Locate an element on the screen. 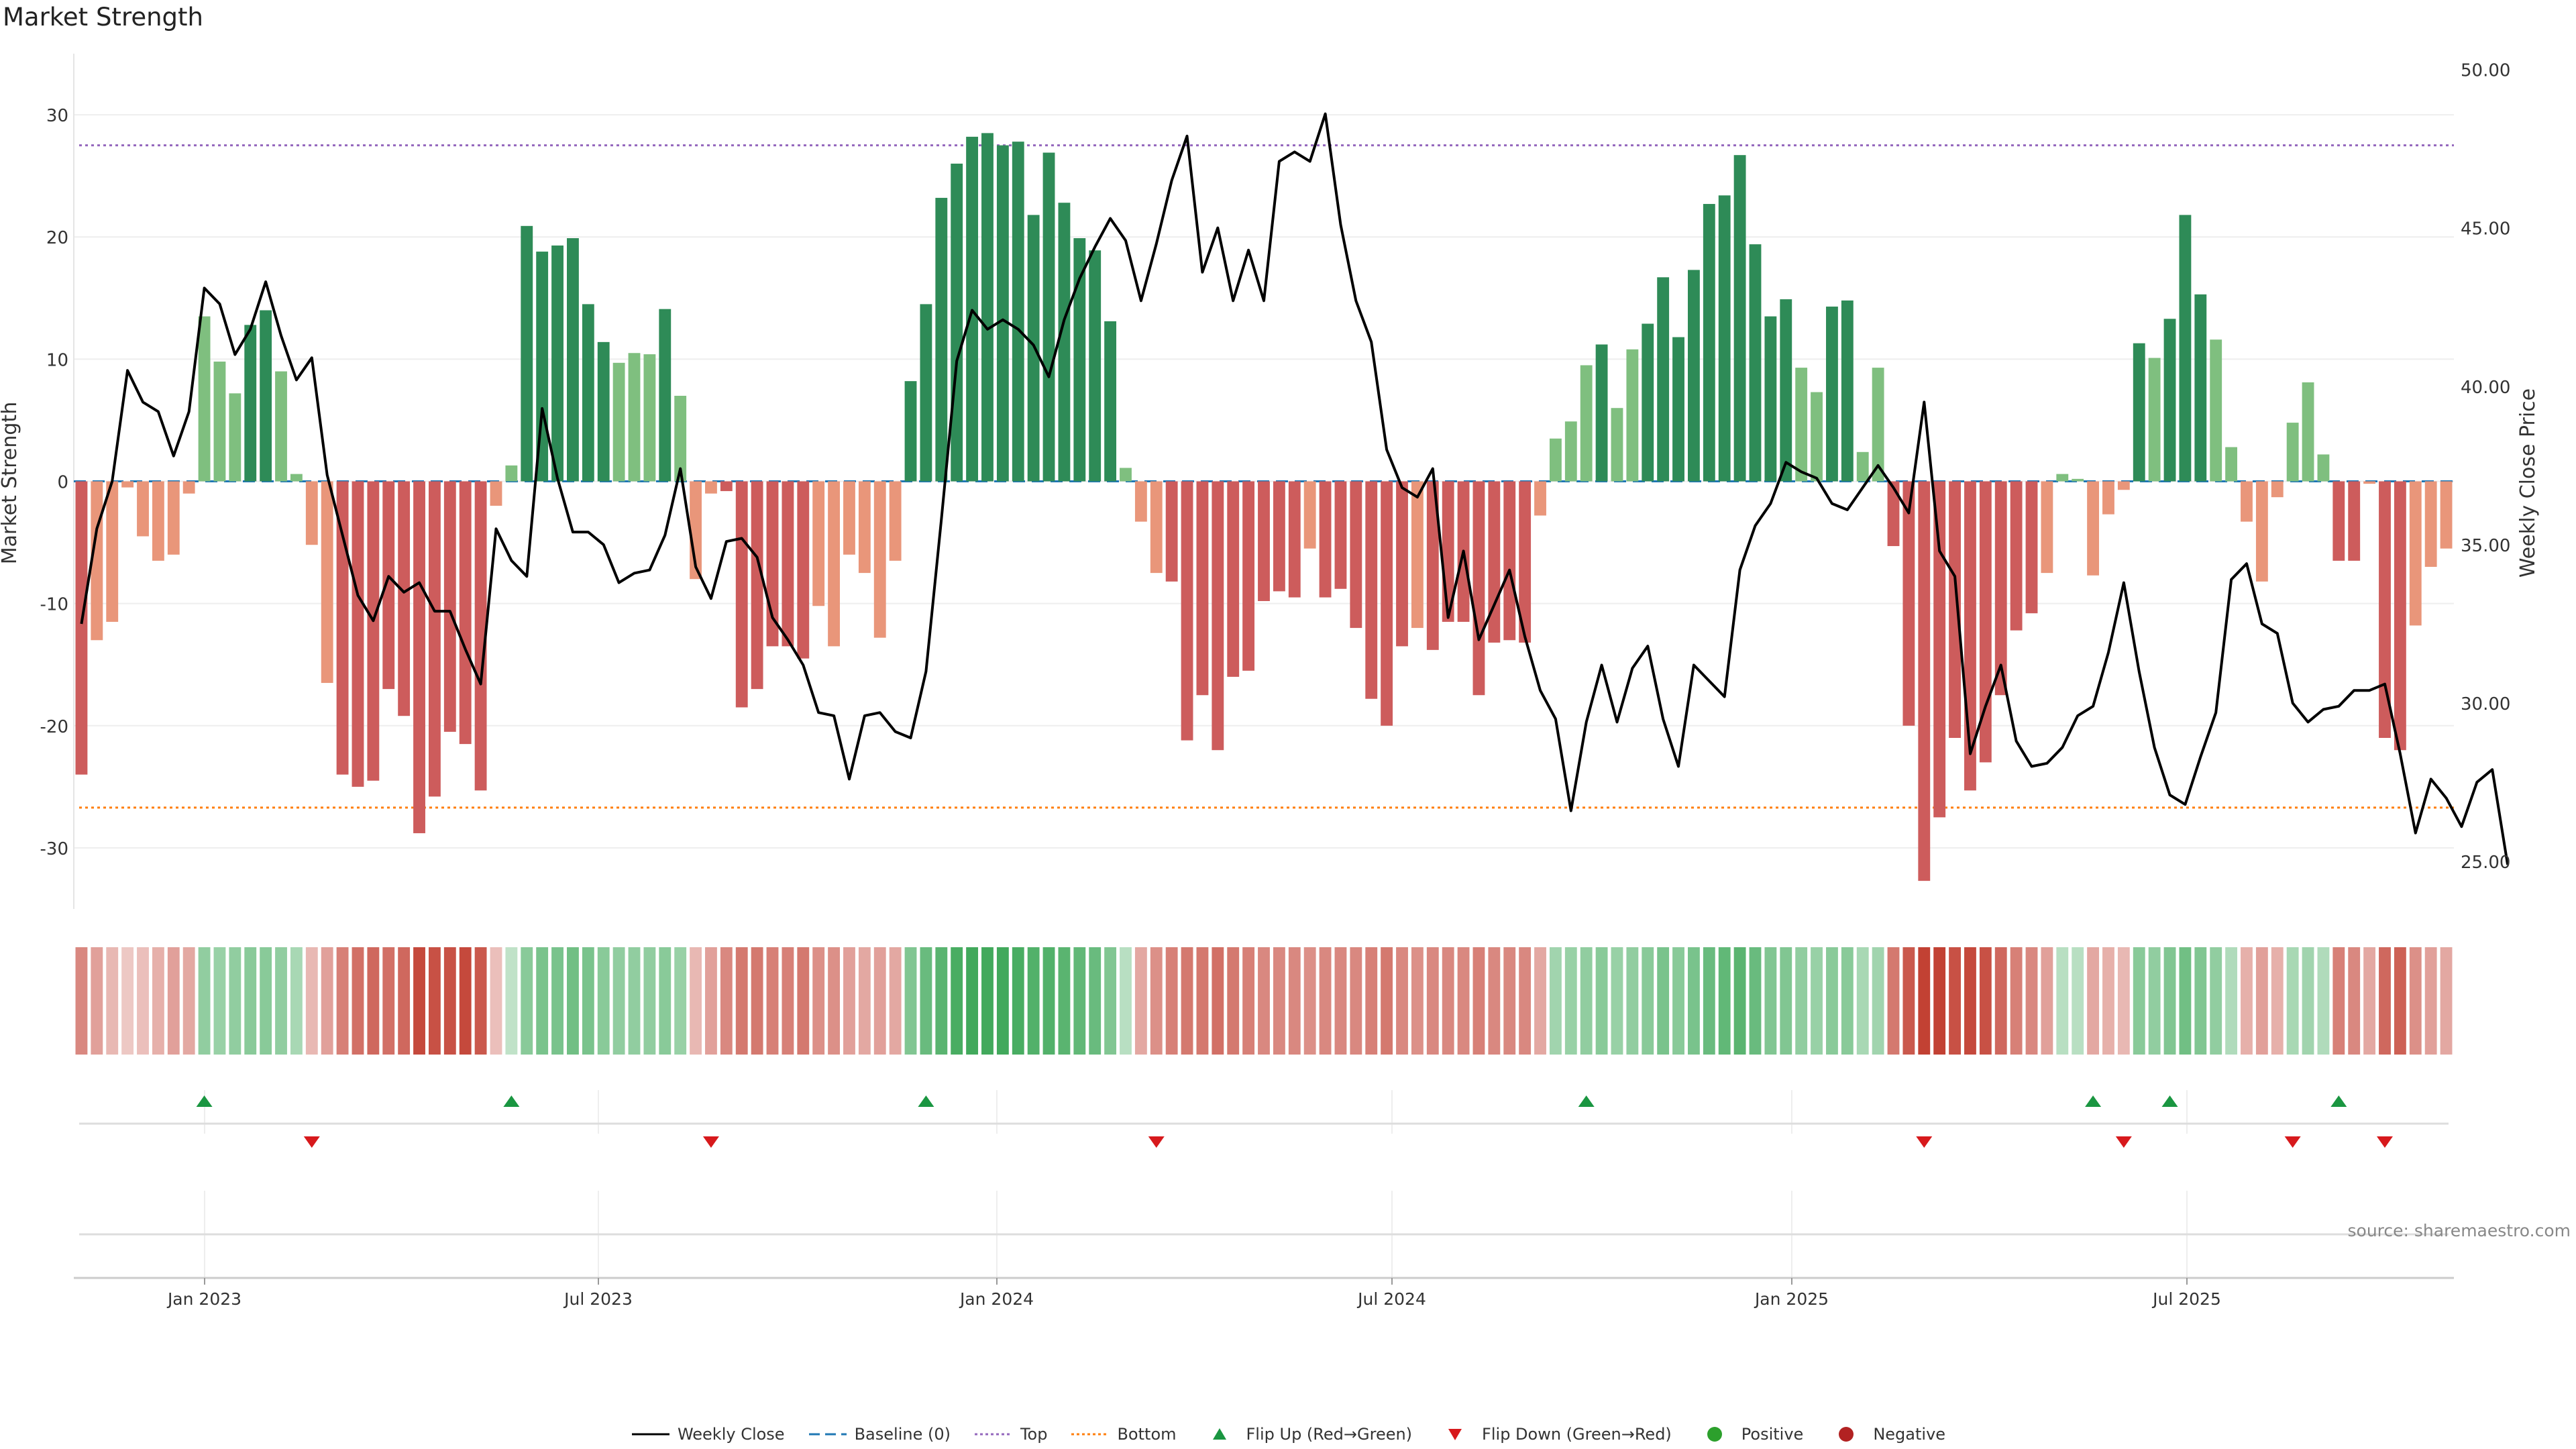 The image size is (2576, 1449). dot-pos-swatch is located at coordinates (1714, 1434).